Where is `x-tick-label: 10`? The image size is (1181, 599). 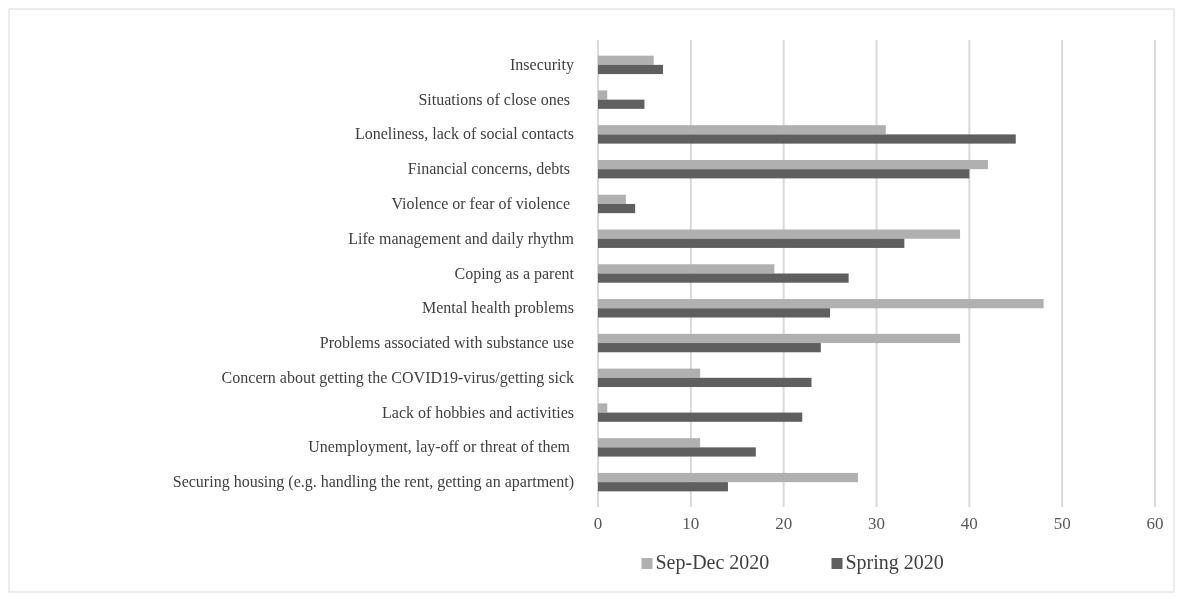
x-tick-label: 10 is located at coordinates (691, 523).